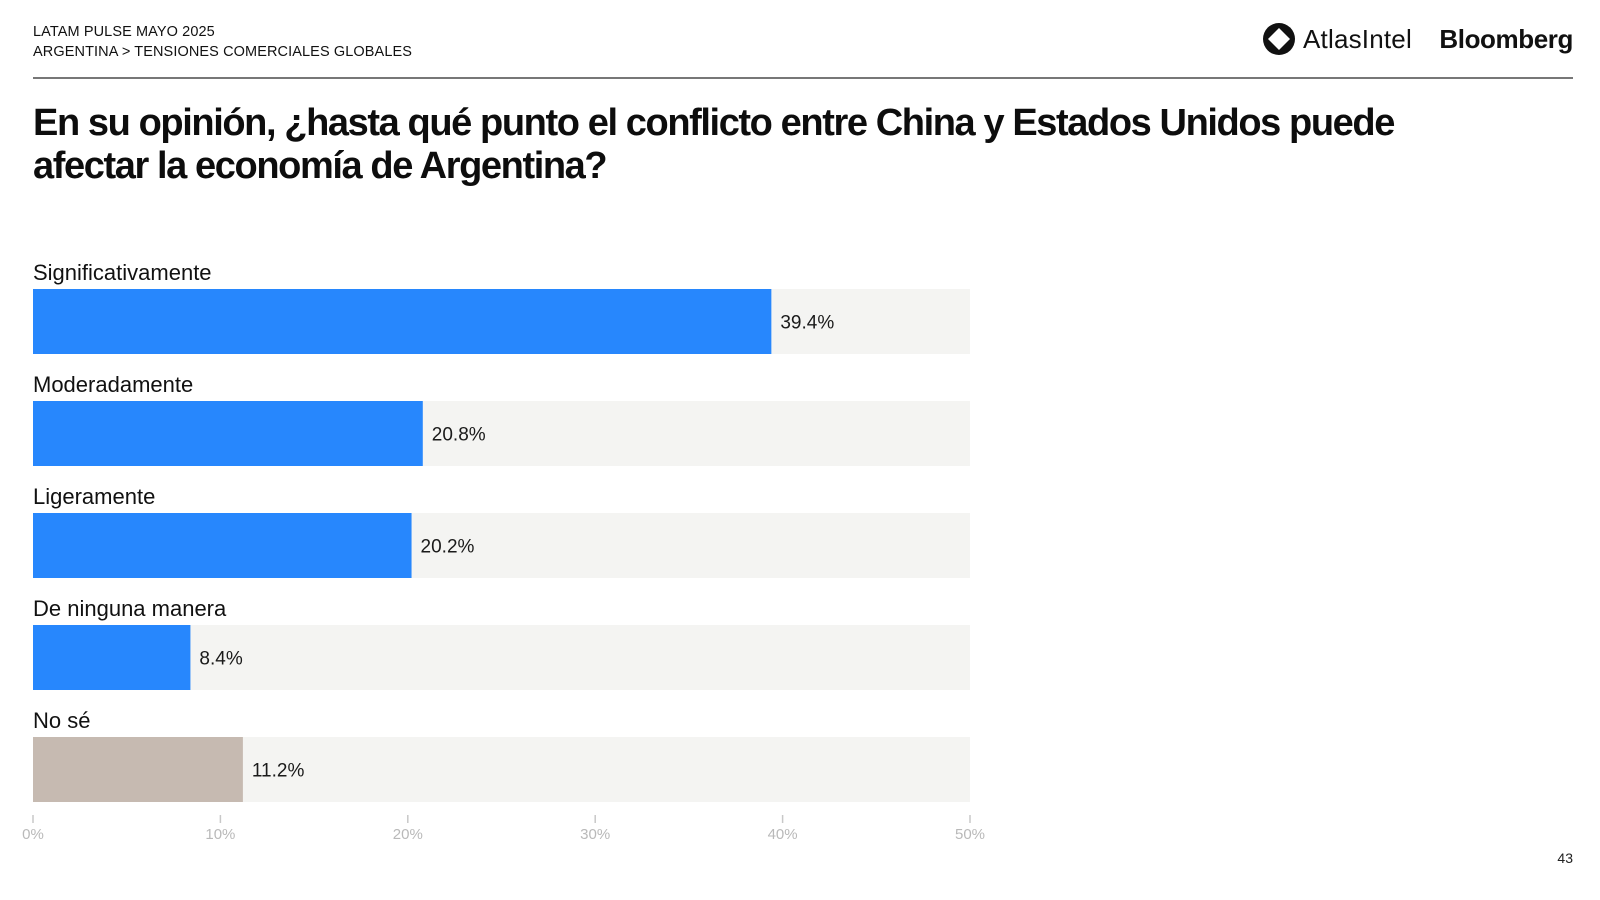 The width and height of the screenshot is (1600, 900). Describe the element at coordinates (94, 496) in the screenshot. I see `category-label: Ligeramente` at that location.